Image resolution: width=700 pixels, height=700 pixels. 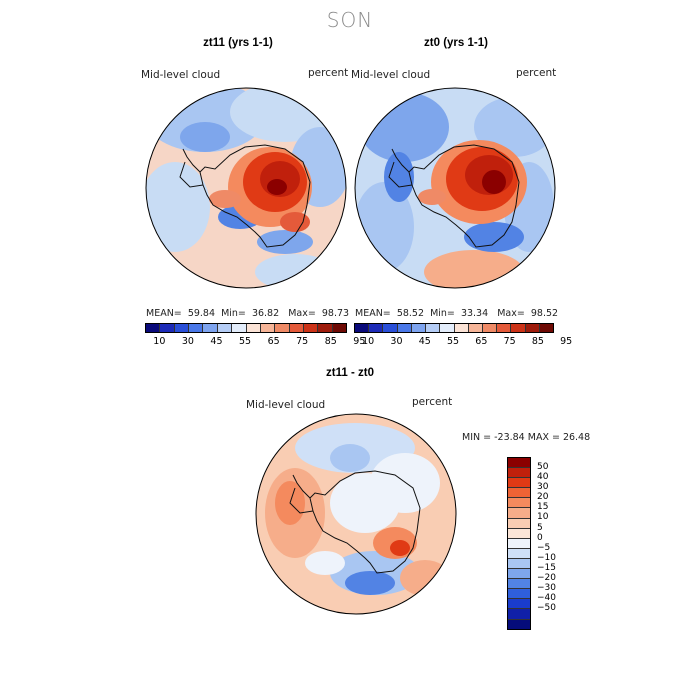 I want to click on colorbar-tick-label: −20, so click(x=546, y=578).